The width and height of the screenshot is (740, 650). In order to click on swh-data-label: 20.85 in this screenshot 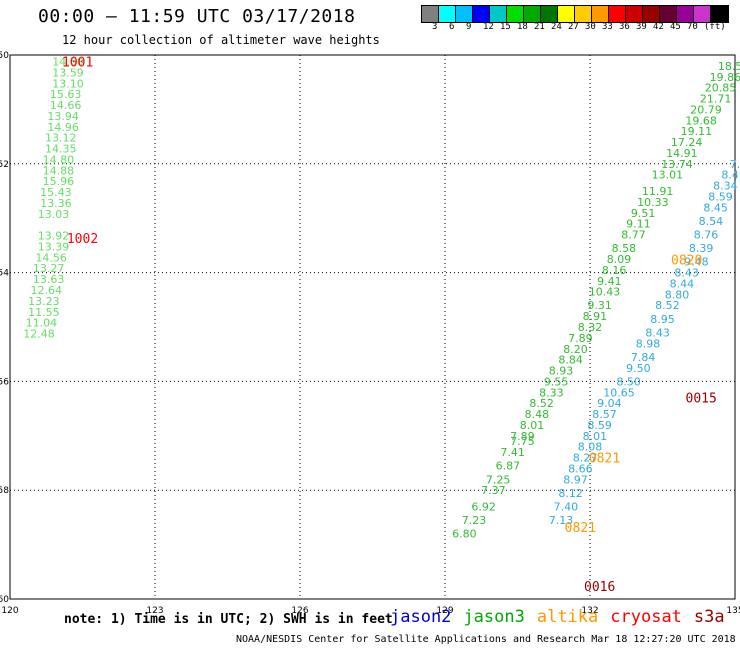, I will do `click(721, 88)`.